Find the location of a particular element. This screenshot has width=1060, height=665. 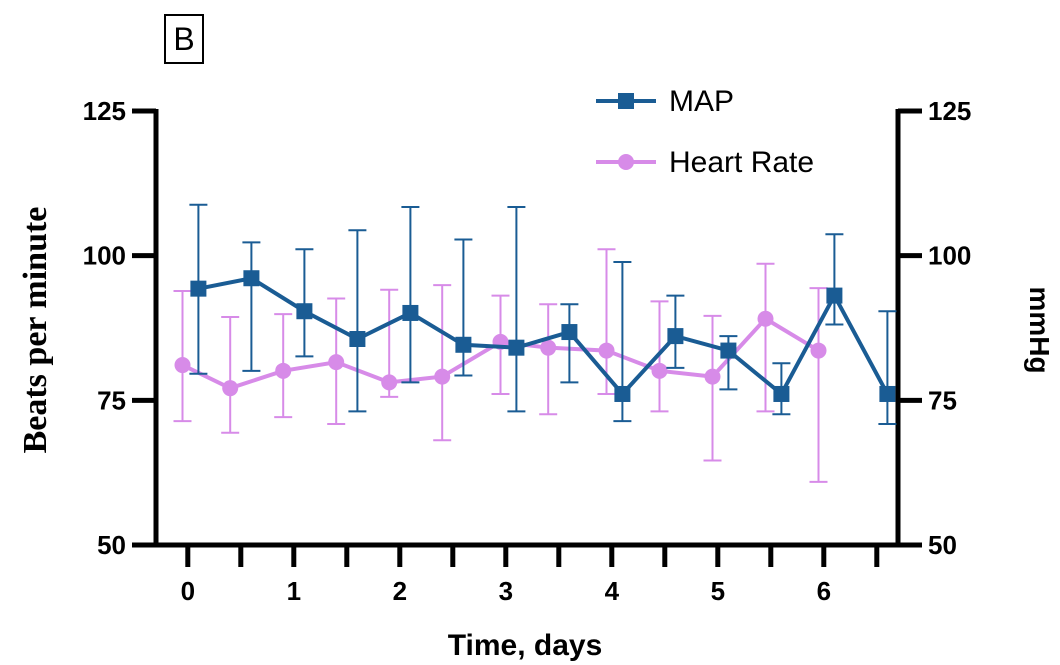

x-tick-label: 0 is located at coordinates (188, 591).